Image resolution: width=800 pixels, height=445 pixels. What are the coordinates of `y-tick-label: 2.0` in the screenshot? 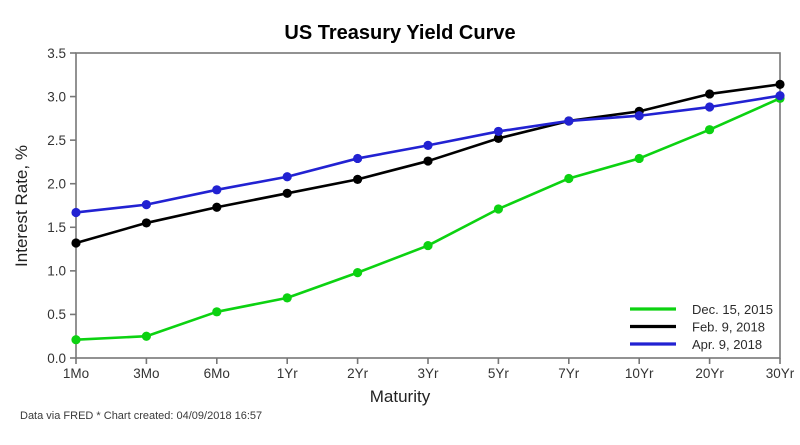 It's located at (56, 184).